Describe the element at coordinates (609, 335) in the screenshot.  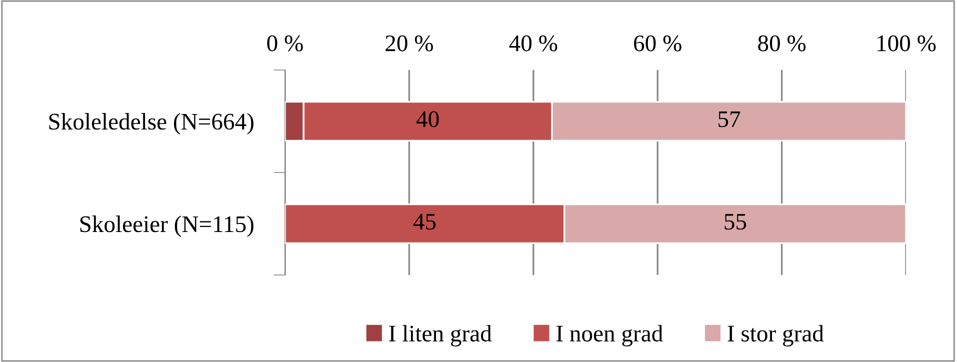
I see `legend-label: I noen grad` at that location.